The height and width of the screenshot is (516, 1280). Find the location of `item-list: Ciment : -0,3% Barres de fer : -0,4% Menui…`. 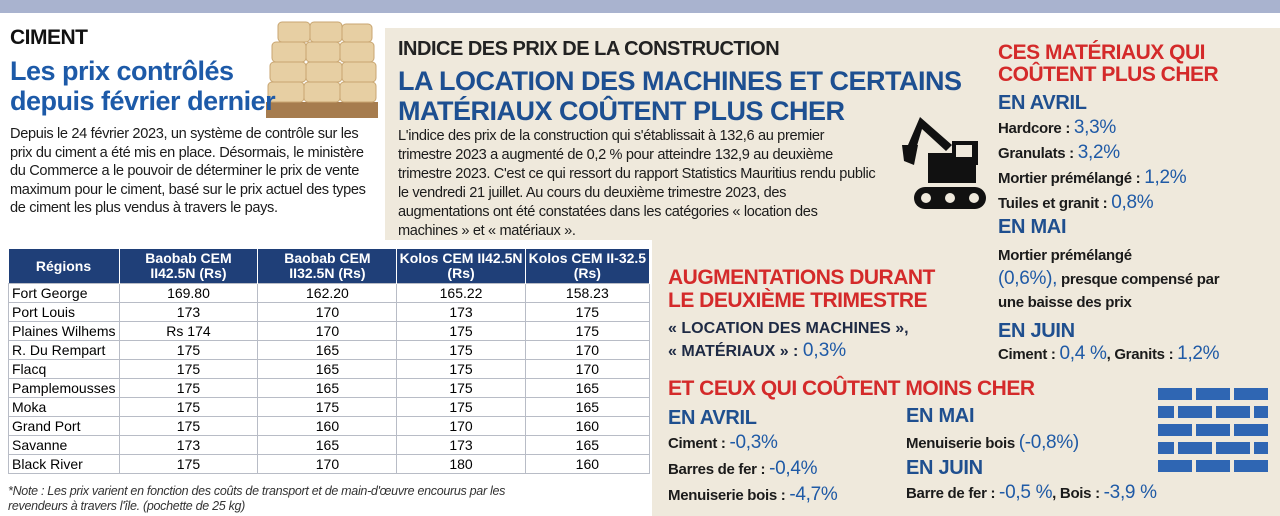

item-list: Ciment : -0,3% Barres de fer : -0,4% Menui… is located at coordinates (753, 469).